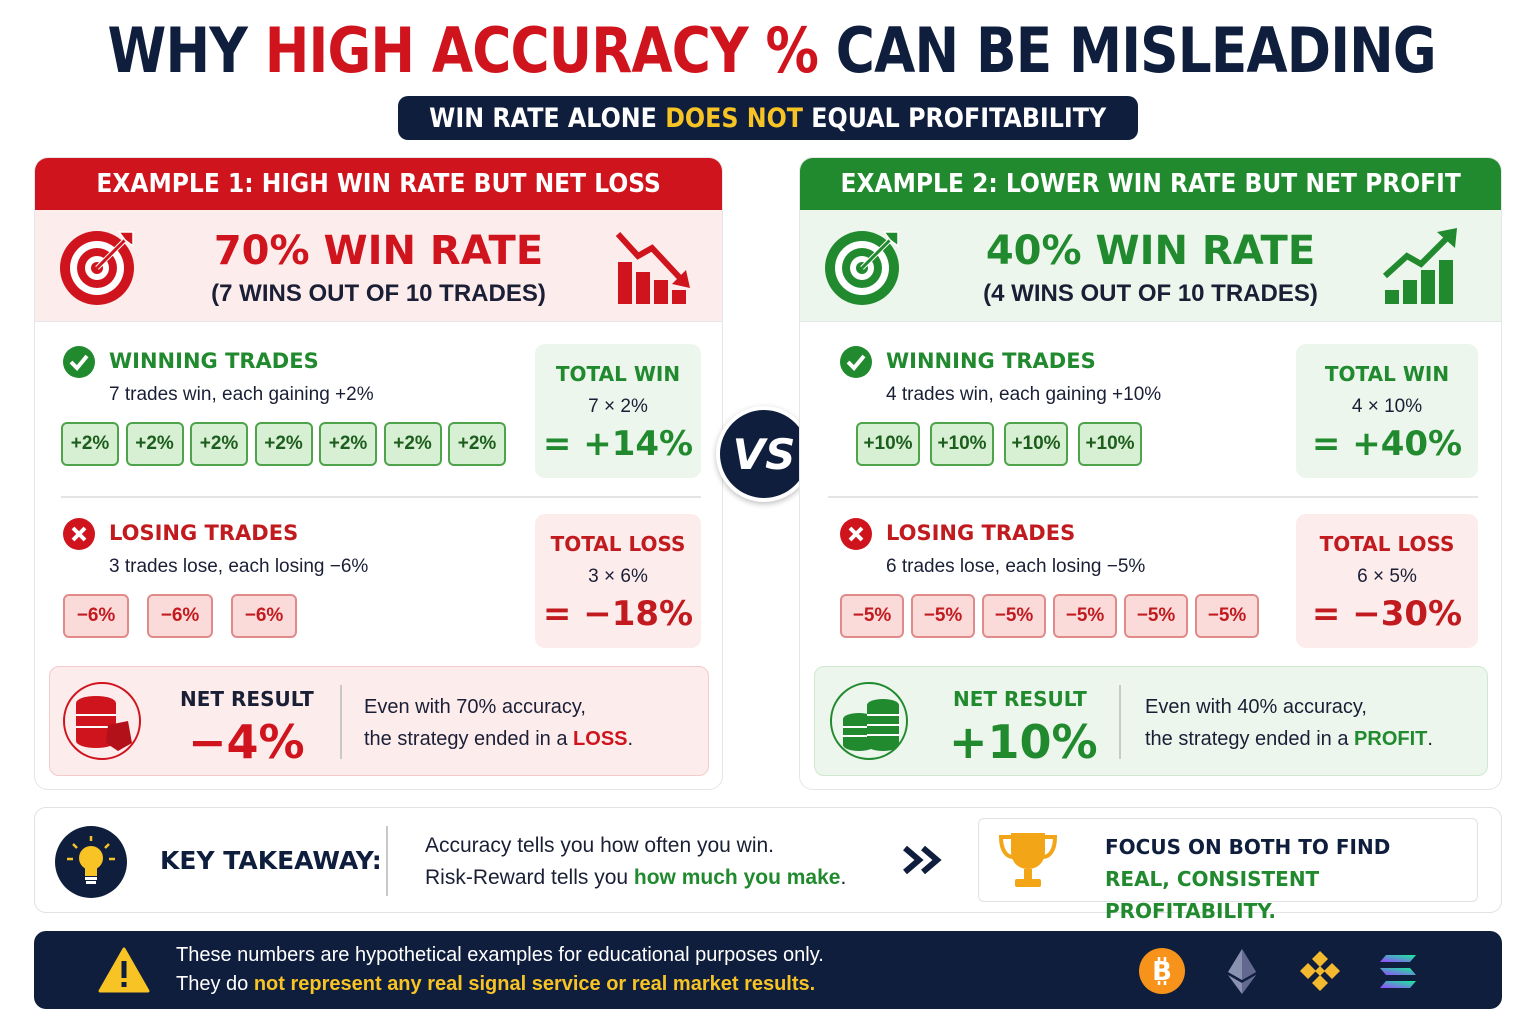  I want to click on double-chevron-right-icon, so click(922, 860).